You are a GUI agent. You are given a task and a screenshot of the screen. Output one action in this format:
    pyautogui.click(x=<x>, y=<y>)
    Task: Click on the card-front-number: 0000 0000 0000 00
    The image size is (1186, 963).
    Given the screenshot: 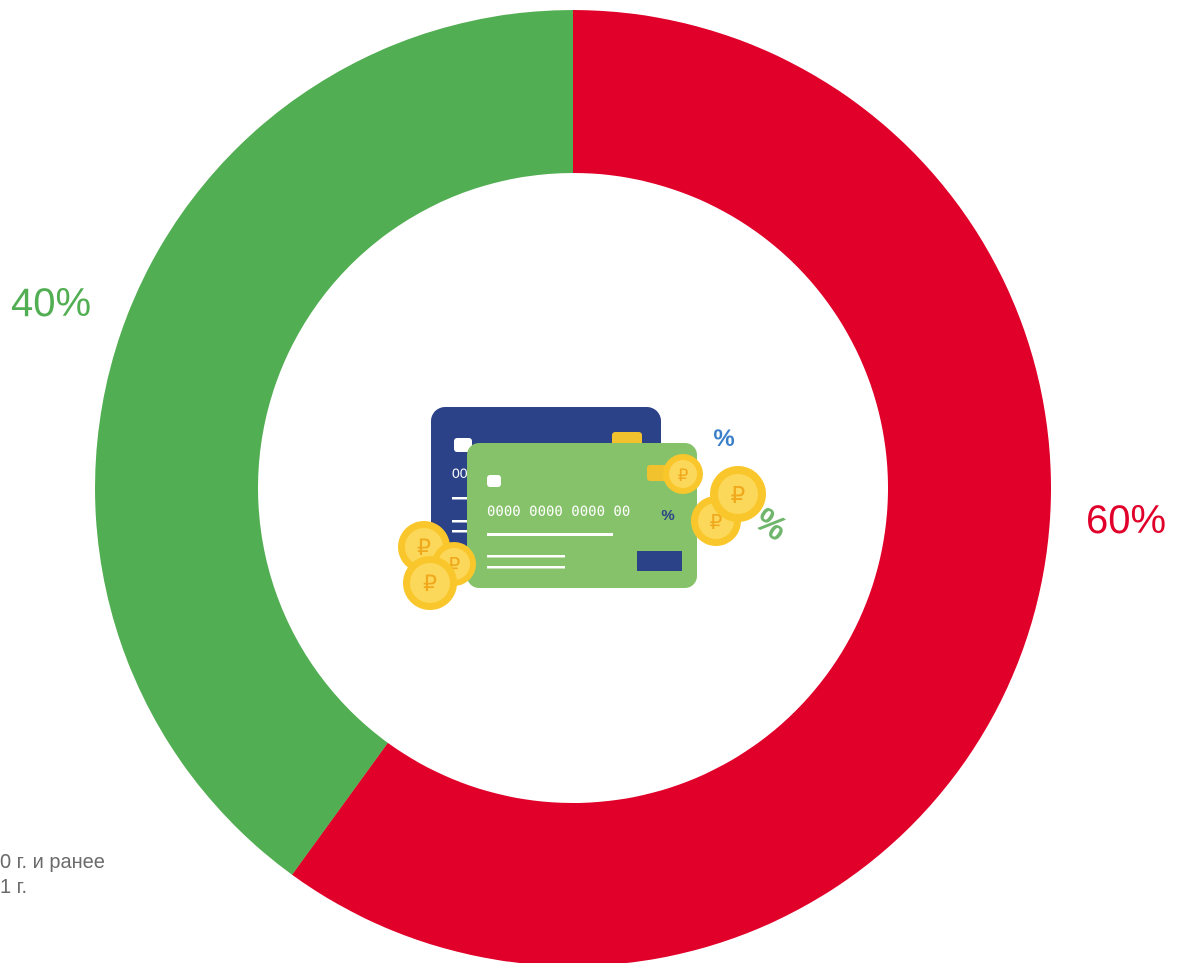 What is the action you would take?
    pyautogui.click(x=558, y=512)
    